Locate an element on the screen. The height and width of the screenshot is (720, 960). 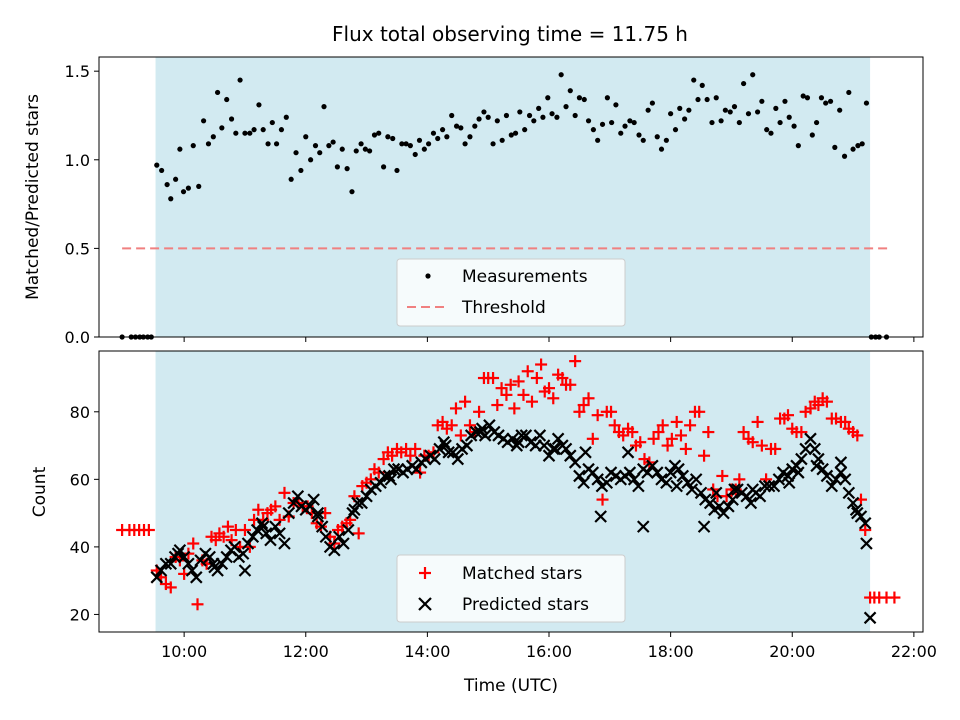
legend-predicted-label: Predicted stars is located at coordinates (525, 605).